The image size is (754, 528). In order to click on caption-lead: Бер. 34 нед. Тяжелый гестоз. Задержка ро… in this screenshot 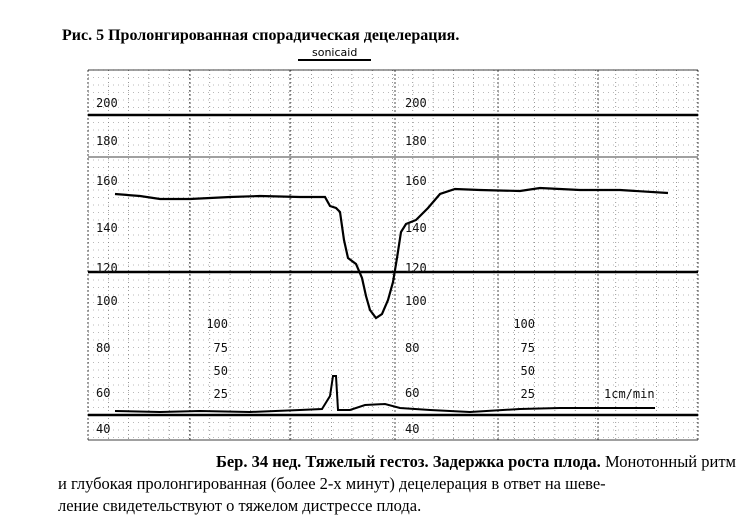, I will do `click(408, 461)`.